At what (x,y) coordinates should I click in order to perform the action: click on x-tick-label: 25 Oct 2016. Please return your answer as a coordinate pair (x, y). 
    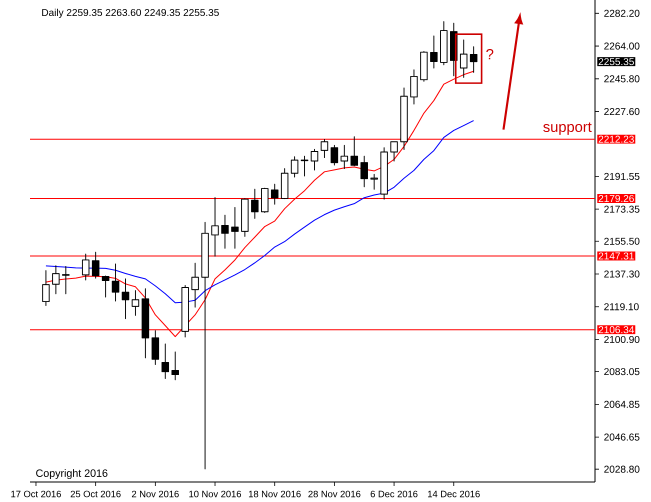
    Looking at the image, I should click on (95, 494).